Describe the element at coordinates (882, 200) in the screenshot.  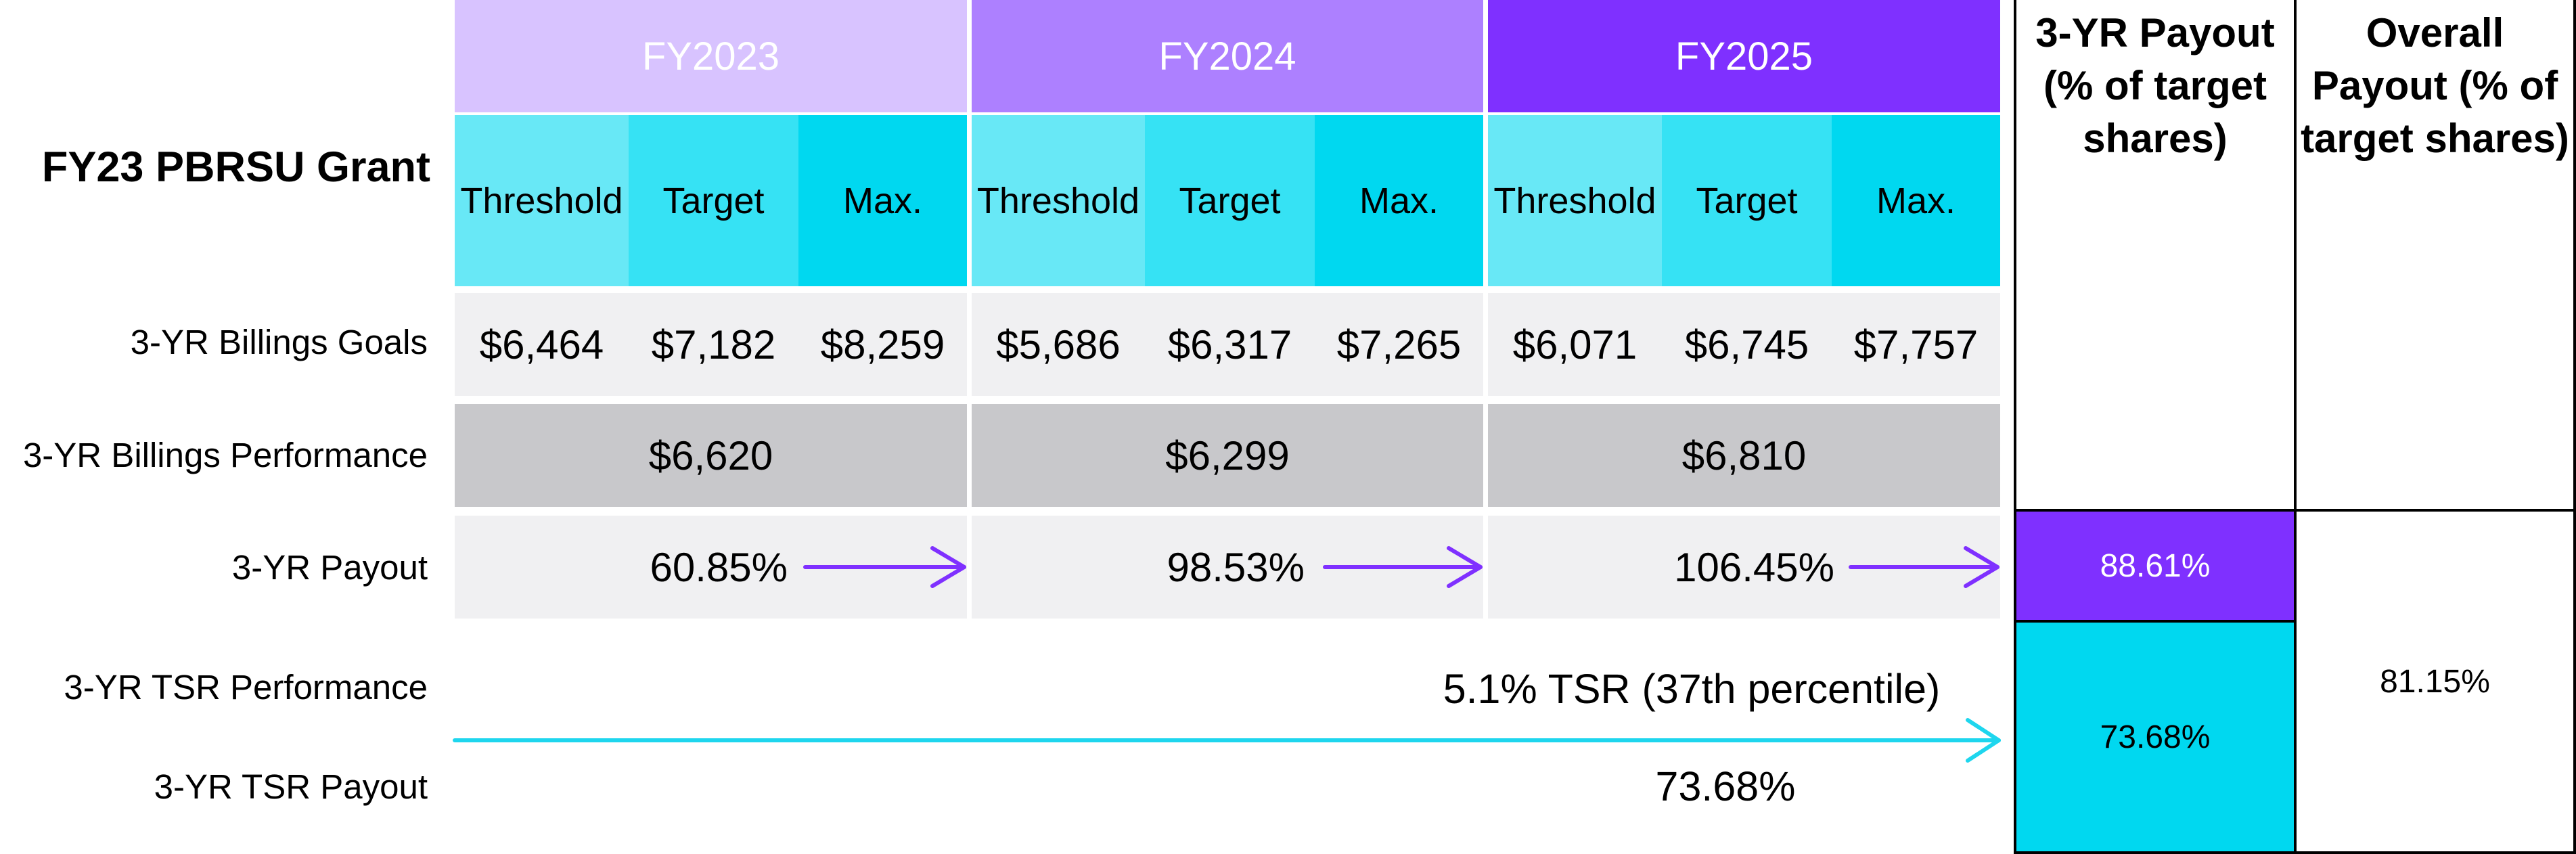
I see `level-max-fy2023: Max.` at that location.